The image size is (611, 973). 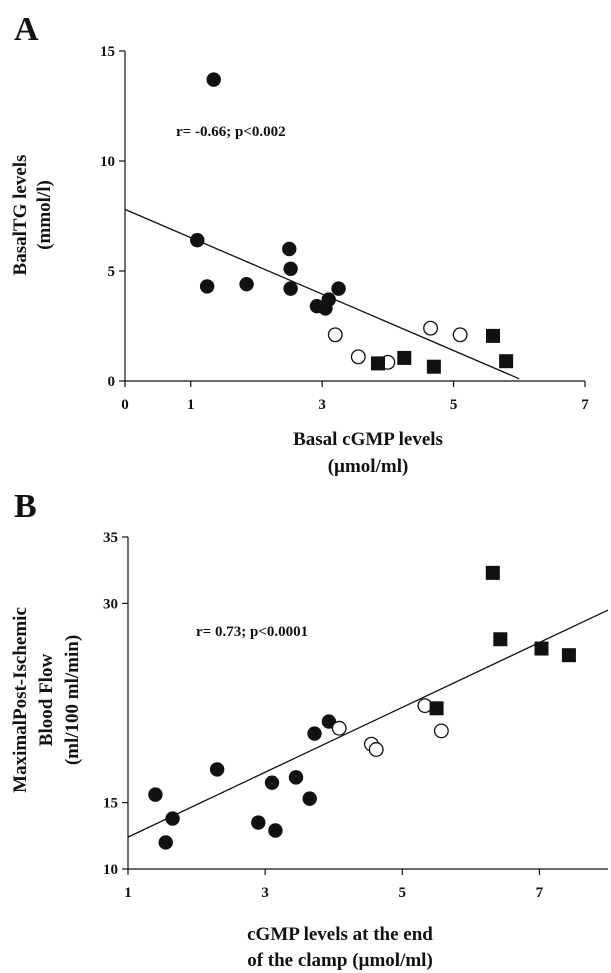 I want to click on panel-a-xlabel-line-2: (µmol/ml), so click(x=368, y=466).